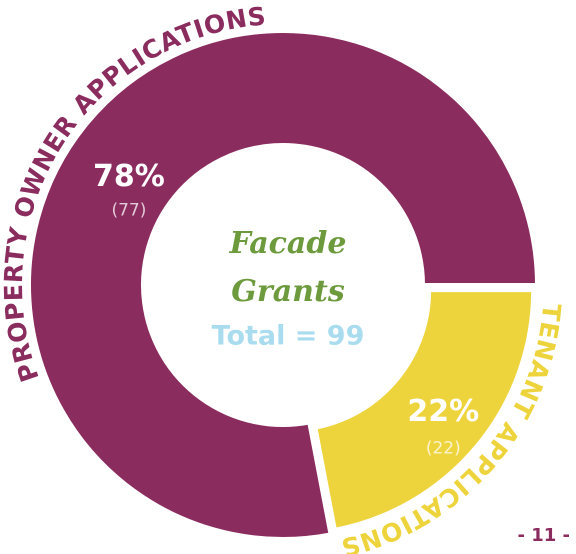 The width and height of the screenshot is (576, 554). I want to click on count-label: (22), so click(443, 449).